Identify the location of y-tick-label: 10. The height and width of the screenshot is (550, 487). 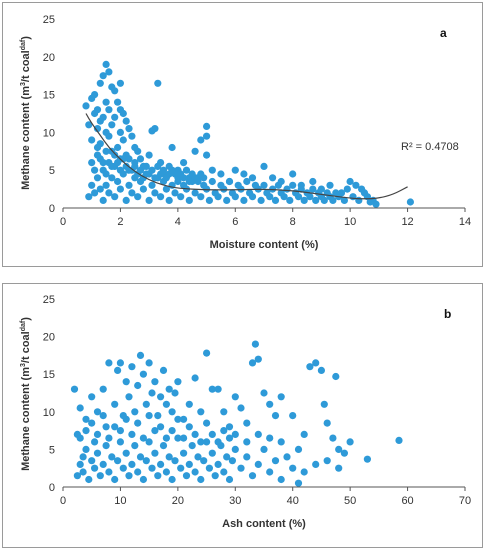
(49, 133).